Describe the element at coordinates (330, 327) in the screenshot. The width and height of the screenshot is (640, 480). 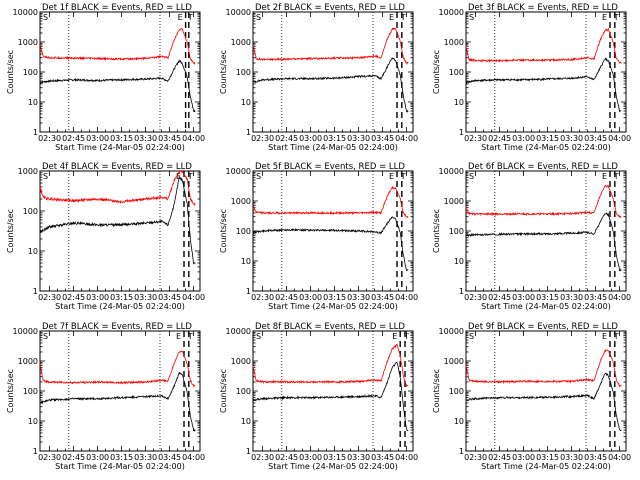
I see `panel-title: Det 8f BLACK = Events, RED = LLD` at that location.